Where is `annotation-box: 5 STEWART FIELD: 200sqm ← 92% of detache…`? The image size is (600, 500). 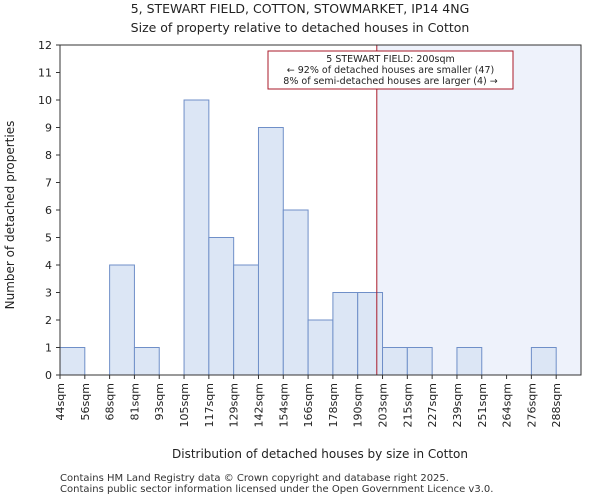 annotation-box: 5 STEWART FIELD: 200sqm ← 92% of detache… is located at coordinates (390, 70).